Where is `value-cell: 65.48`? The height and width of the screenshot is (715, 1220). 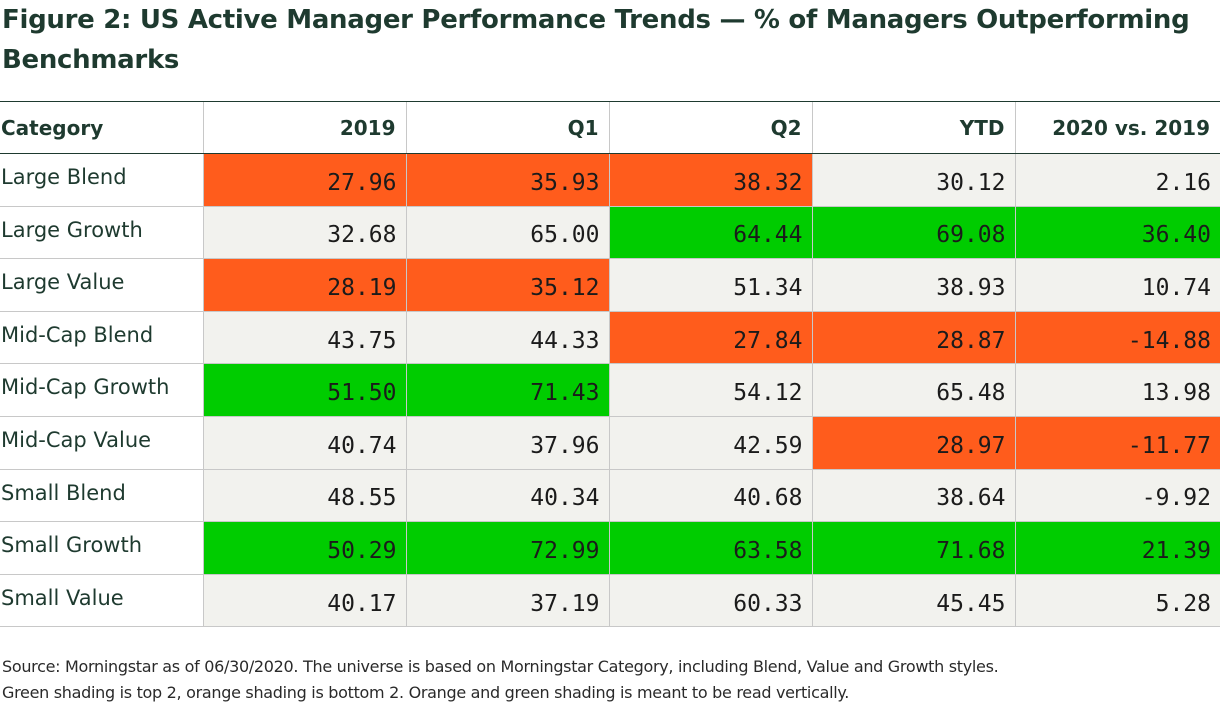
value-cell: 65.48 is located at coordinates (913, 390).